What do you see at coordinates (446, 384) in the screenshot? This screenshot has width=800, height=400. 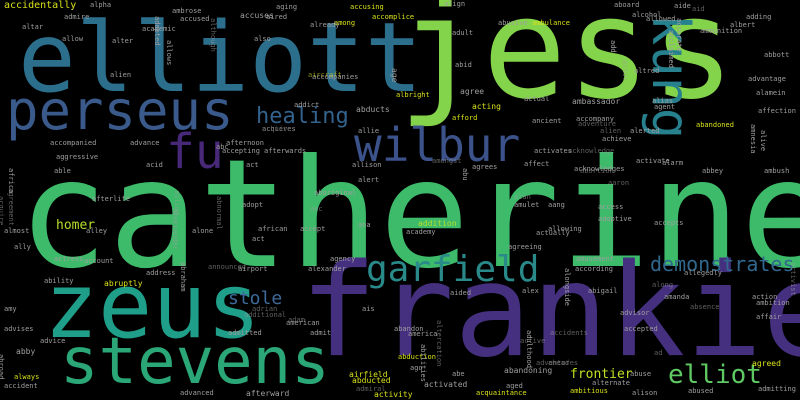 I see `word: activated` at bounding box center [446, 384].